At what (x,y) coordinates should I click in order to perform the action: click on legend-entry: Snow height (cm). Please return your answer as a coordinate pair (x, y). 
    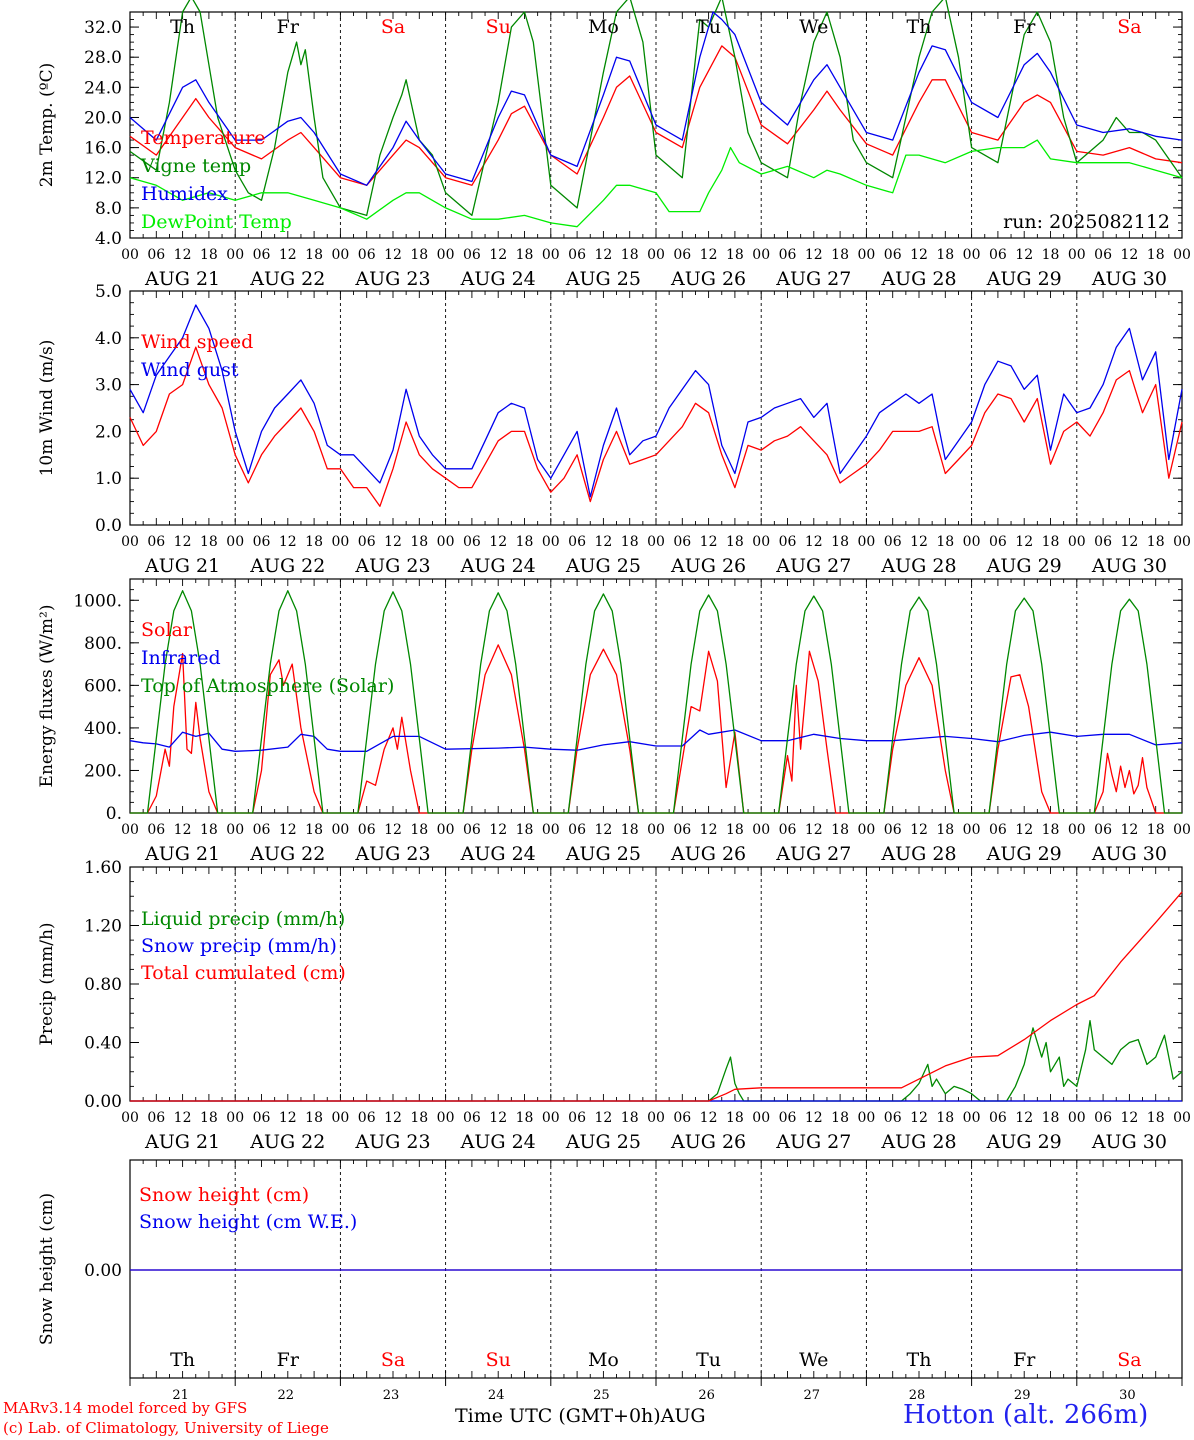
    Looking at the image, I should click on (224, 1195).